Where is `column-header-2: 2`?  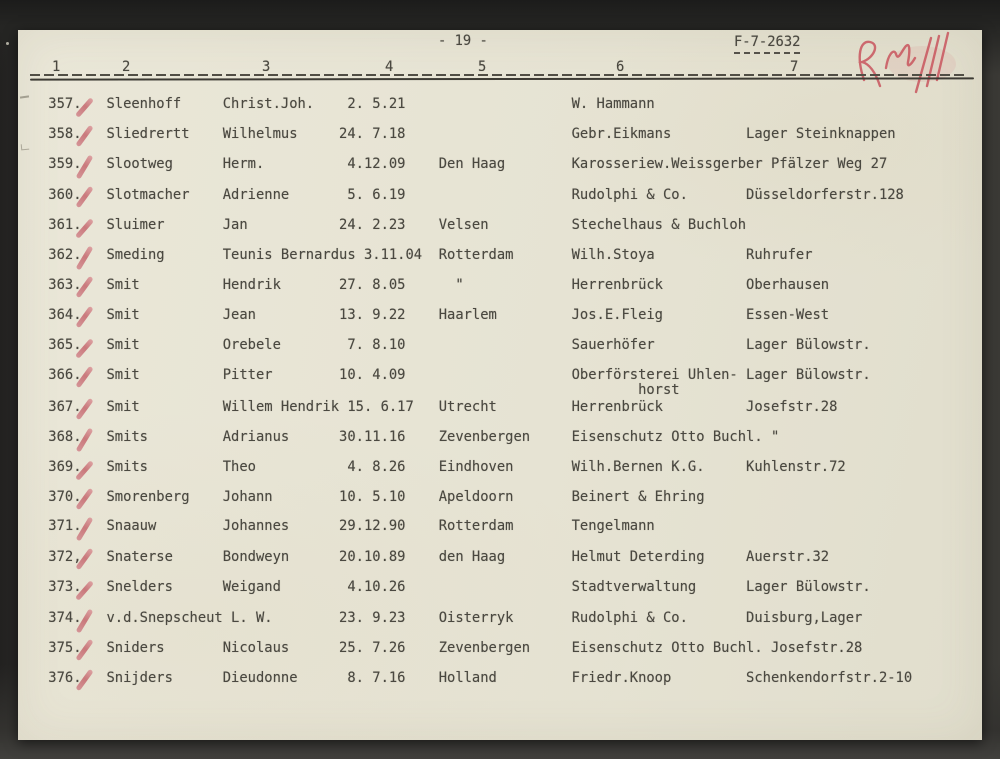 column-header-2: 2 is located at coordinates (126, 67).